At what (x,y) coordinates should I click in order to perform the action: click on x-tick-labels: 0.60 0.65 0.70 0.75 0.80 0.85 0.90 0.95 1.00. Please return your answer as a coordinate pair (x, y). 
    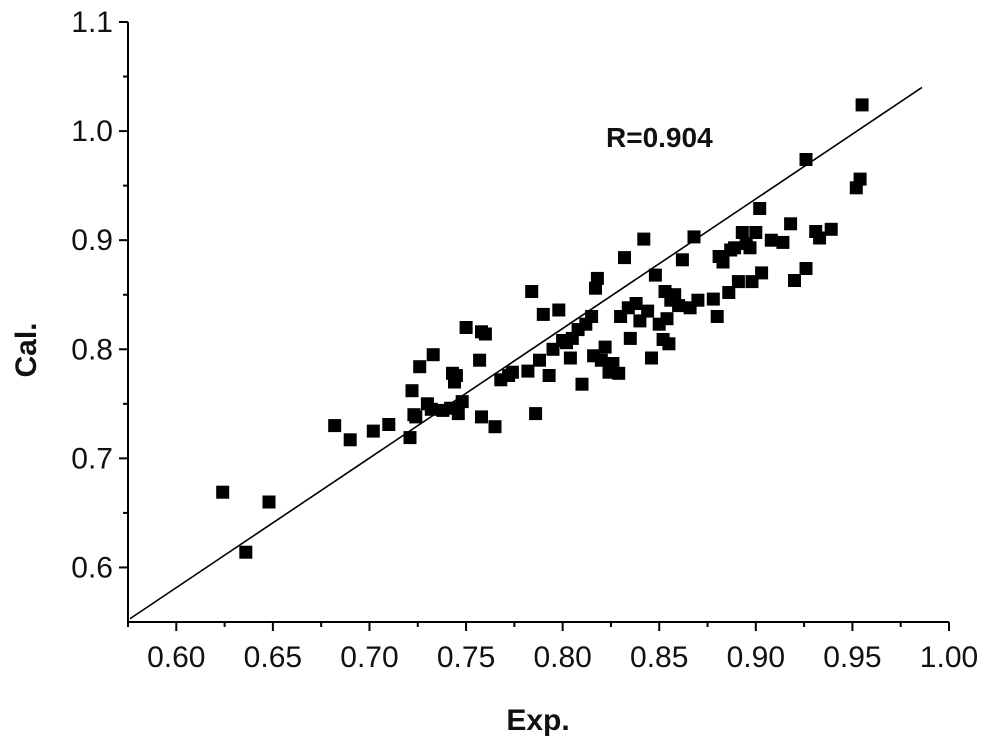
    Looking at the image, I should click on (562, 657).